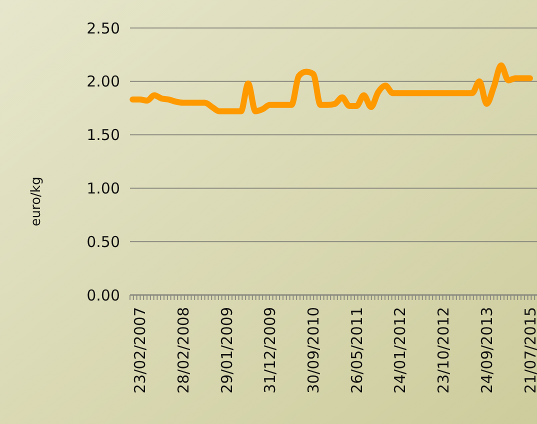 The height and width of the screenshot is (424, 537). I want to click on y-tick-label: 2.00, so click(103, 81).